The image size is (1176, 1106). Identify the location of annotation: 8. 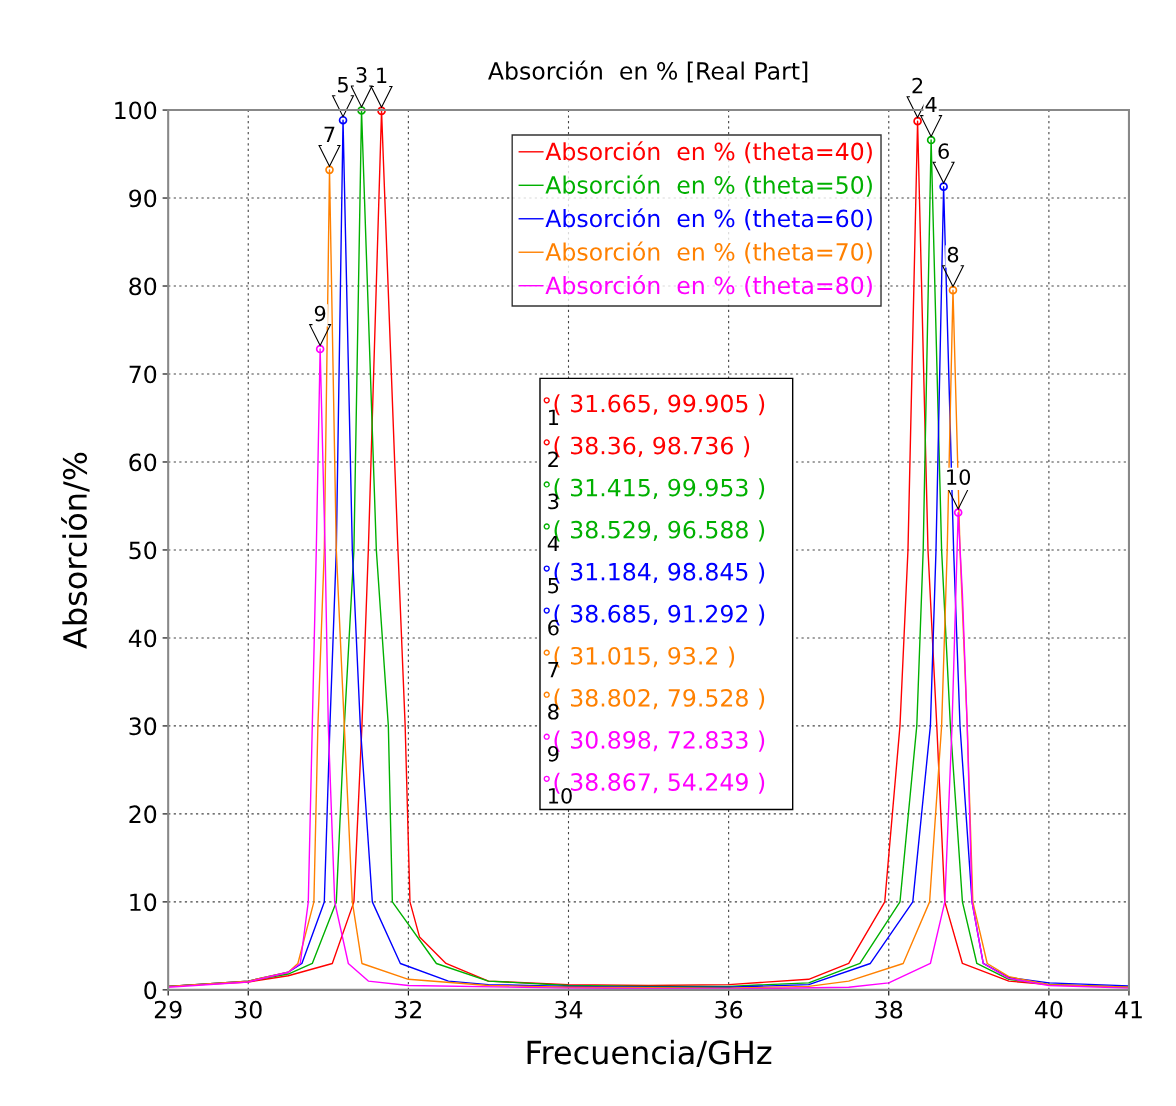
(953, 254).